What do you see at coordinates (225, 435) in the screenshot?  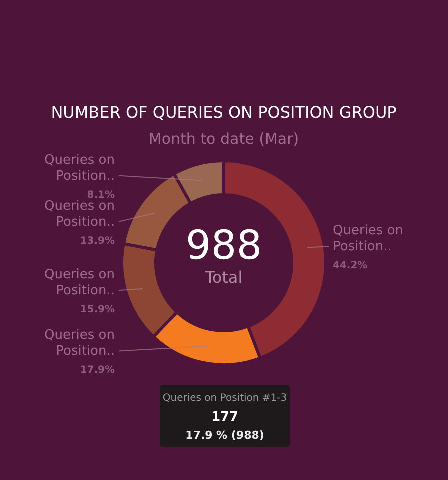 I see `text: 17.9 % (988)` at bounding box center [225, 435].